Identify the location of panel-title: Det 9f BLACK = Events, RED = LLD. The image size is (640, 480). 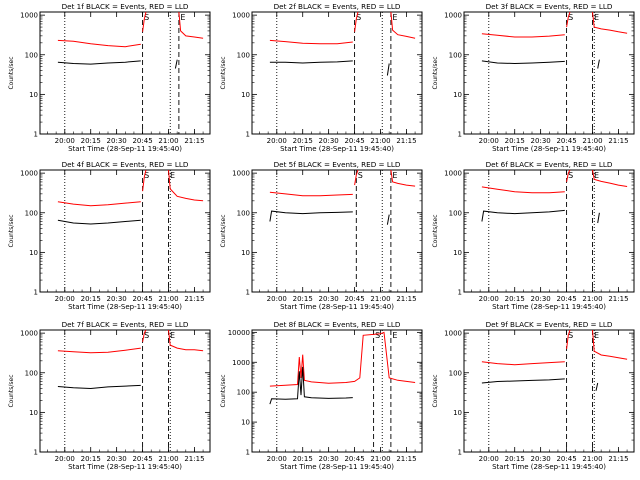
(549, 324).